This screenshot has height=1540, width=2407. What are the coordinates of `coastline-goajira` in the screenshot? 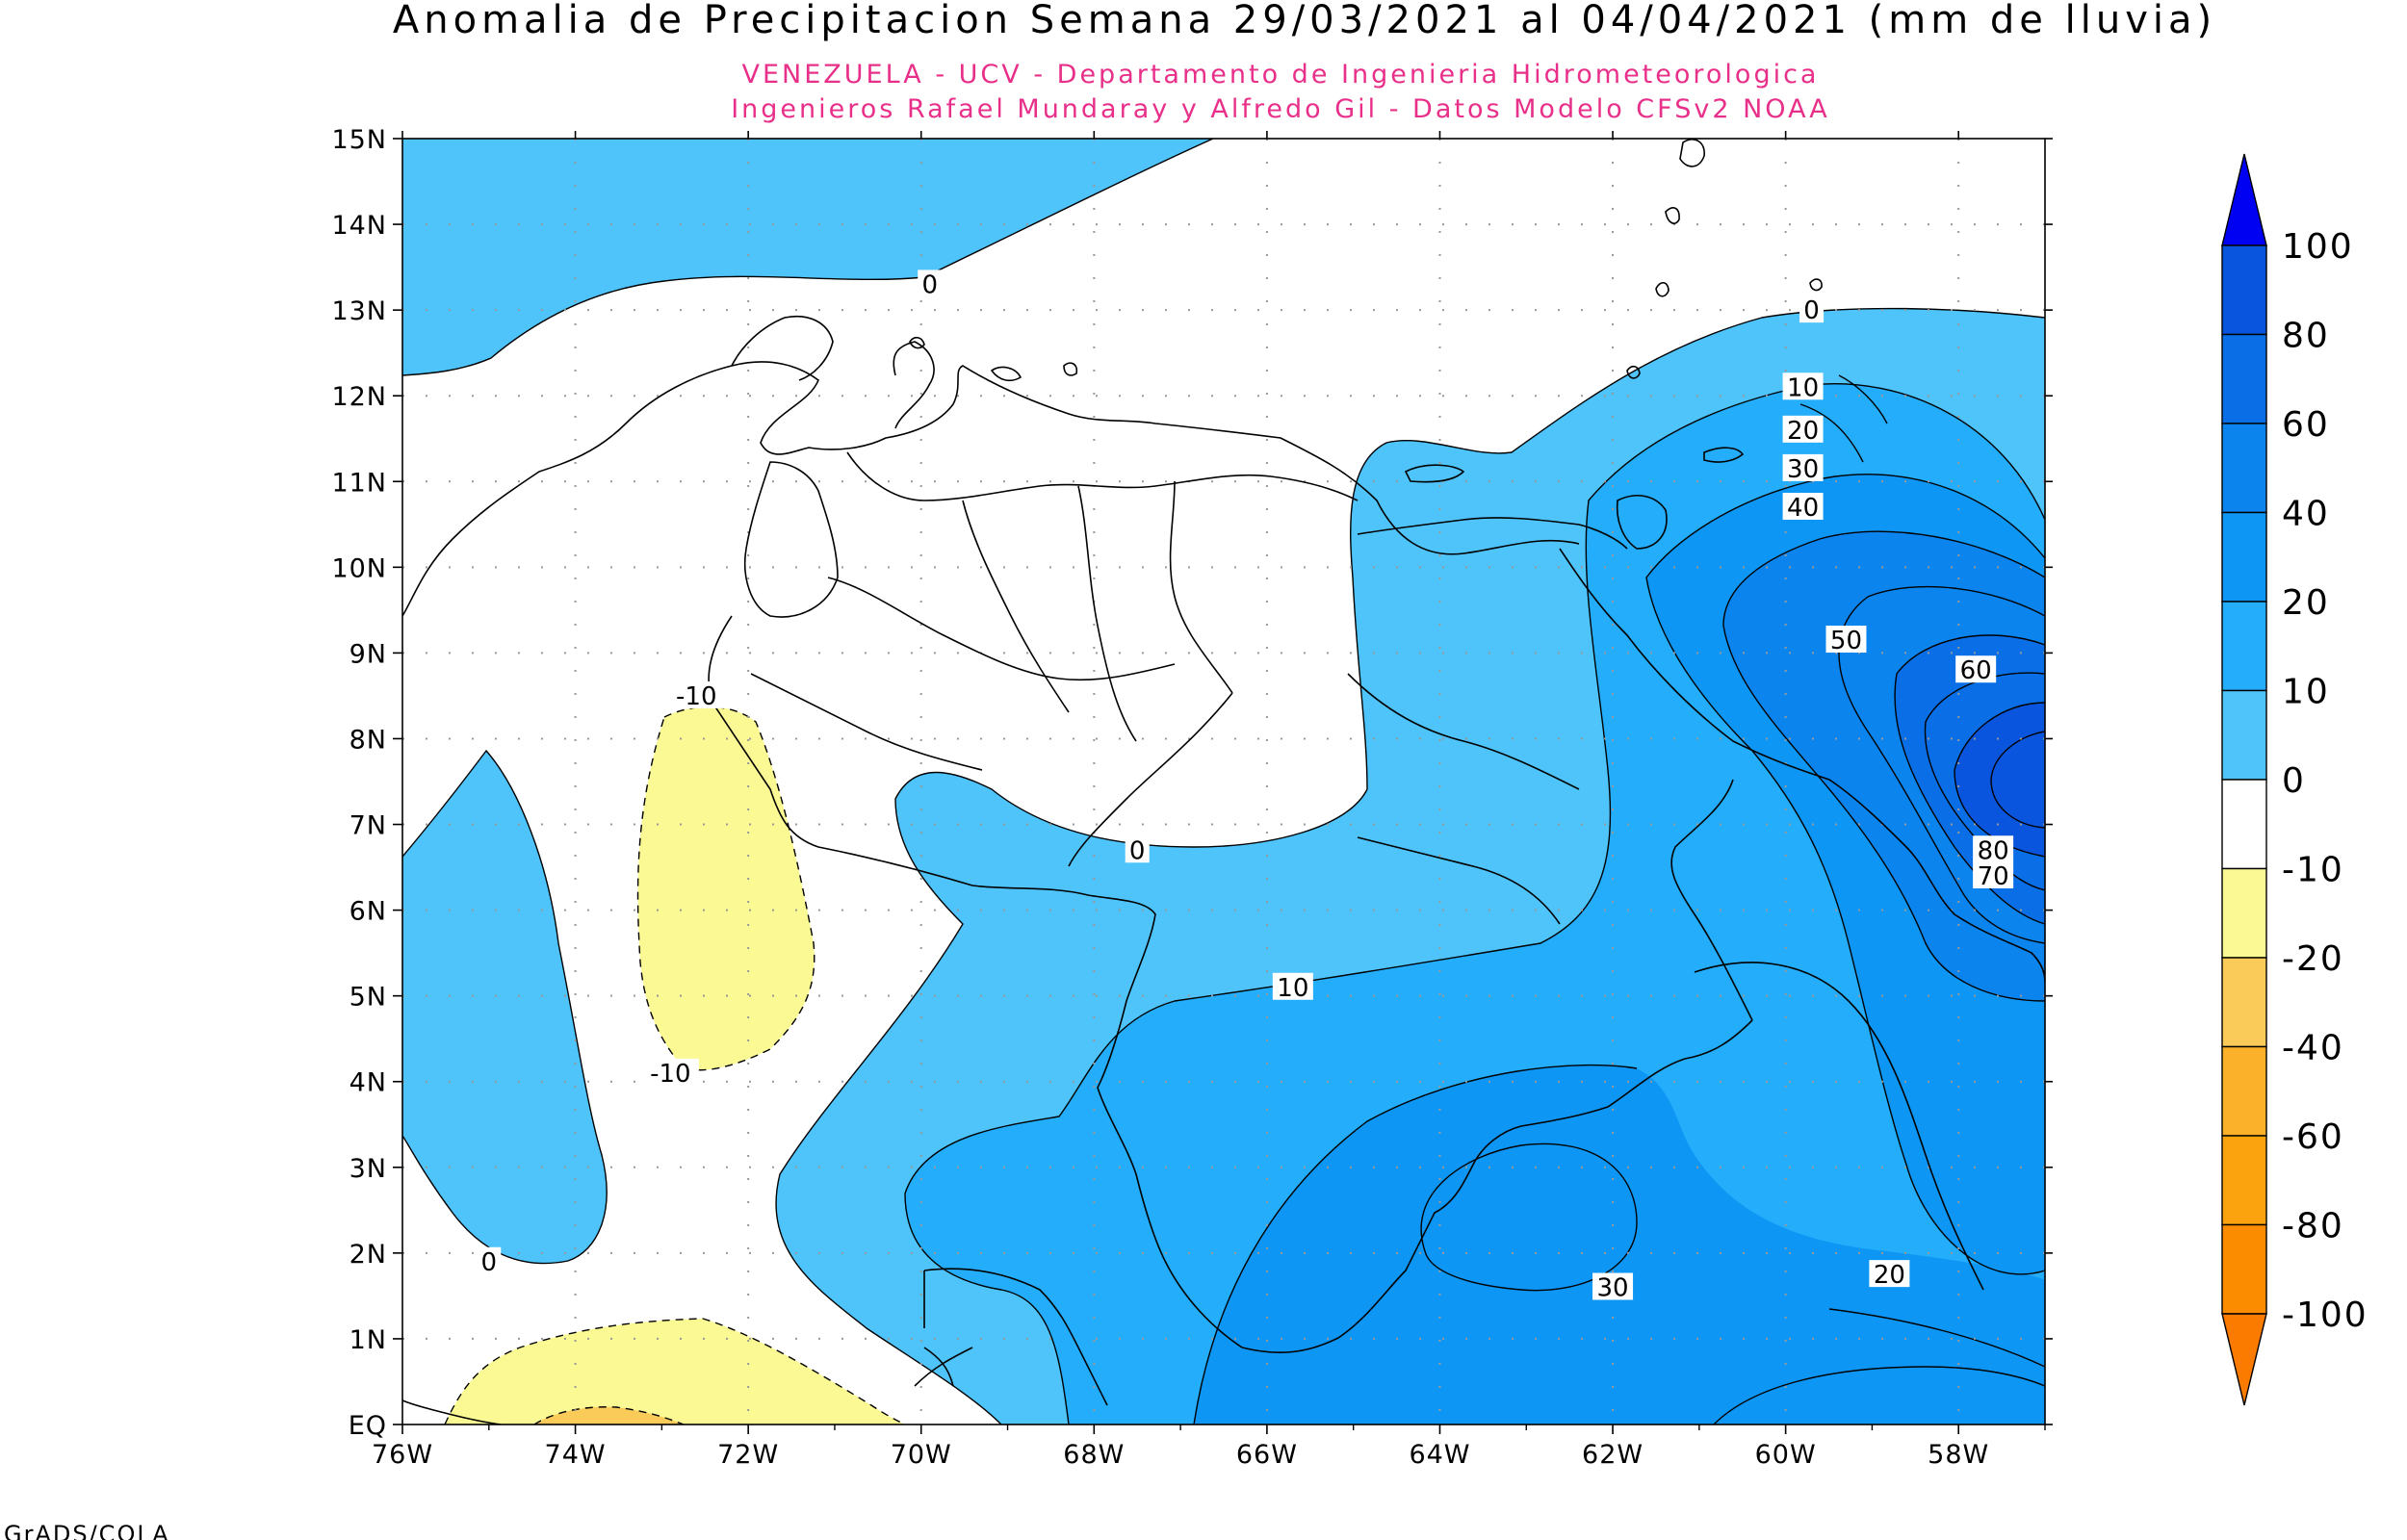 It's located at (782, 348).